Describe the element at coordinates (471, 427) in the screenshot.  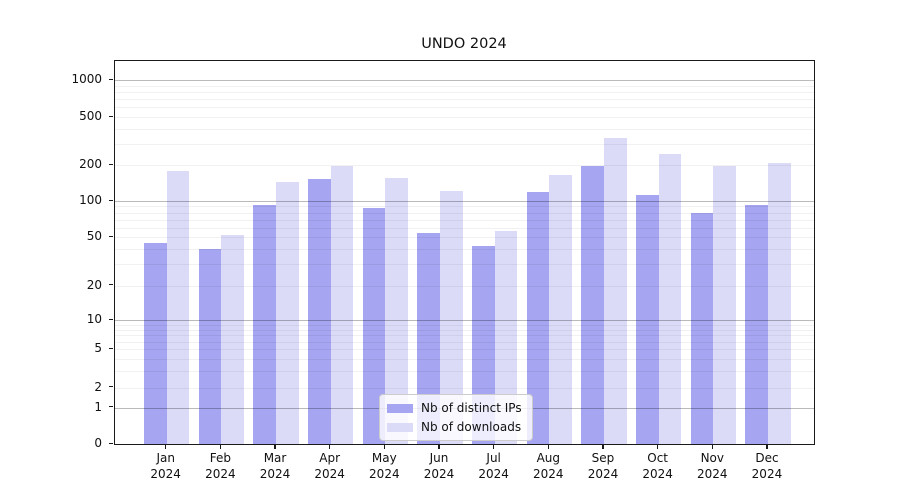
I see `legend-label: Nb of downloads` at that location.